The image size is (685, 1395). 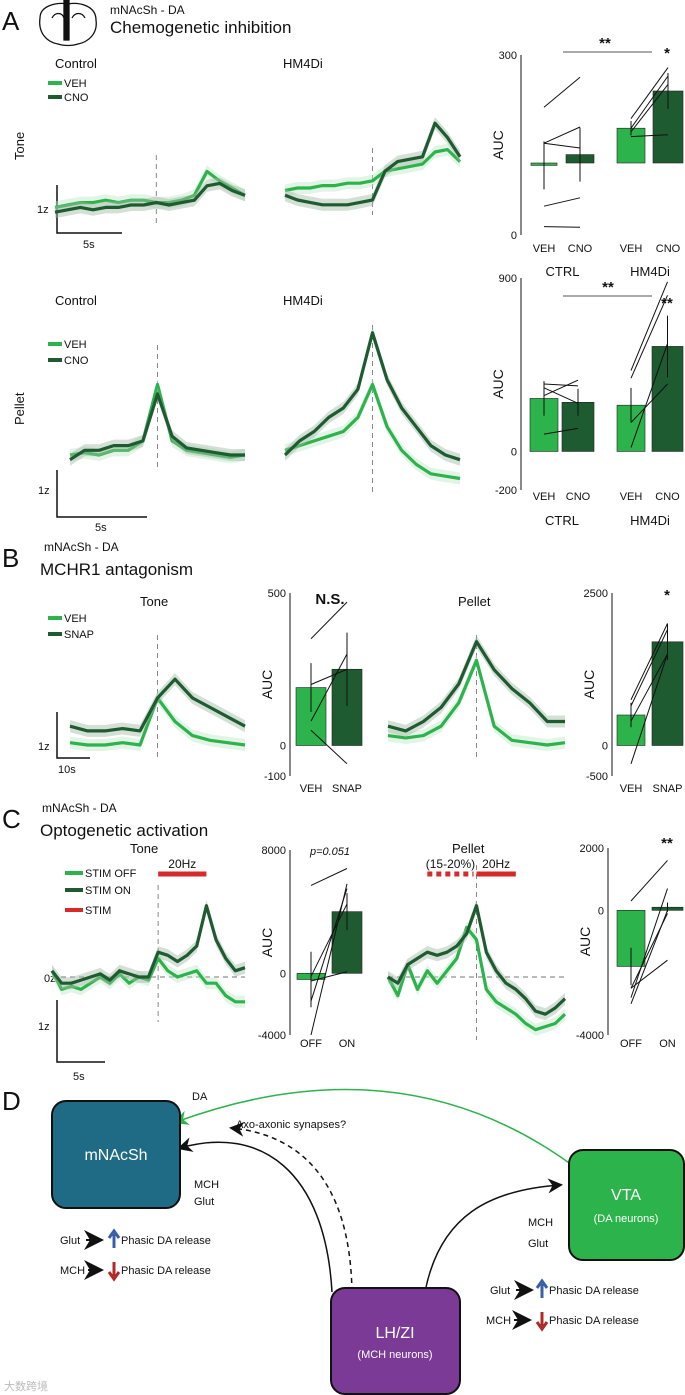 What do you see at coordinates (275, 777) in the screenshot?
I see `y-tick-label: -100` at bounding box center [275, 777].